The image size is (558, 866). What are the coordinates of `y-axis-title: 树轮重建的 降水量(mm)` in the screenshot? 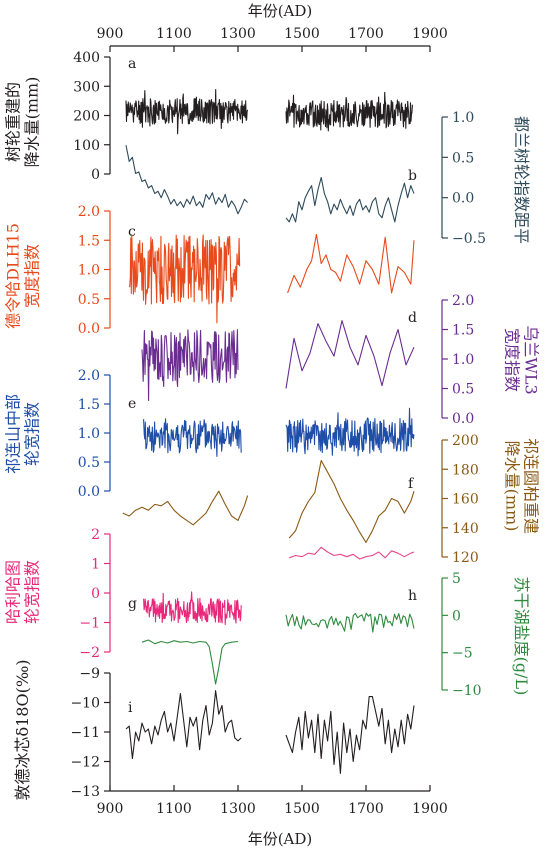 It's located at (23, 122).